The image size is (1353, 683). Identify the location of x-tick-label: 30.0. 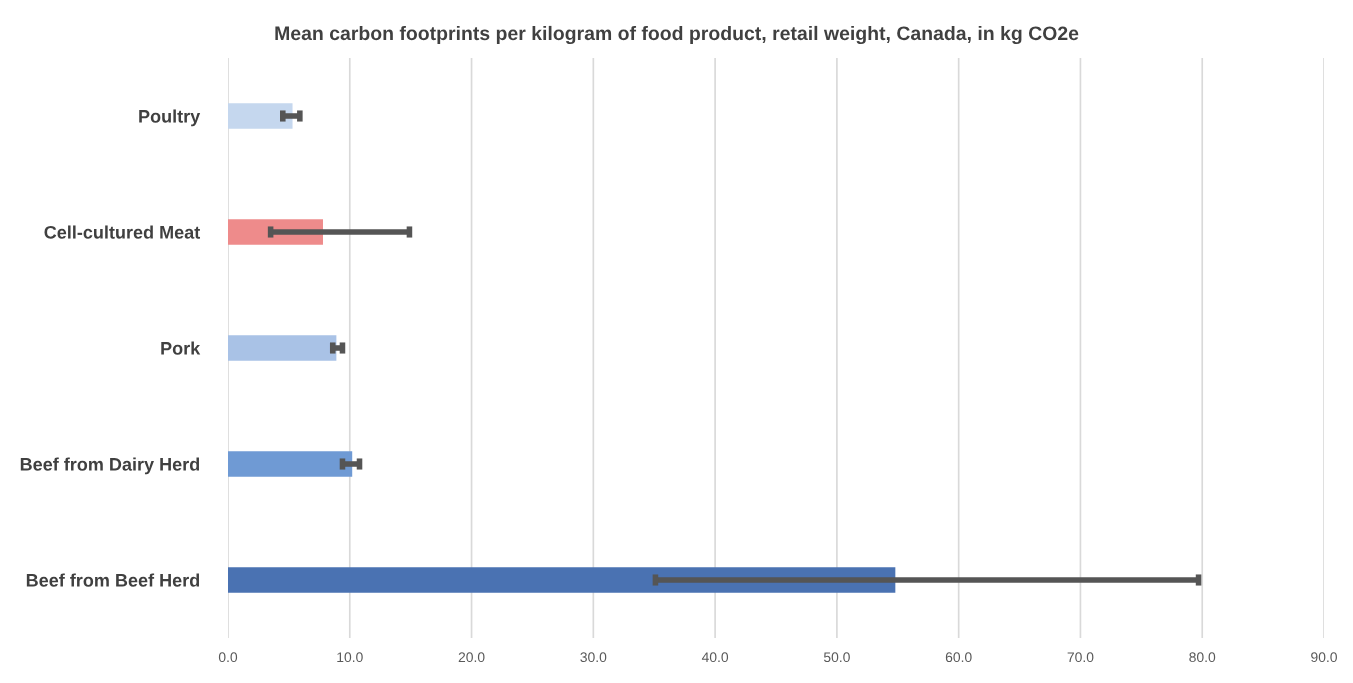
(593, 657).